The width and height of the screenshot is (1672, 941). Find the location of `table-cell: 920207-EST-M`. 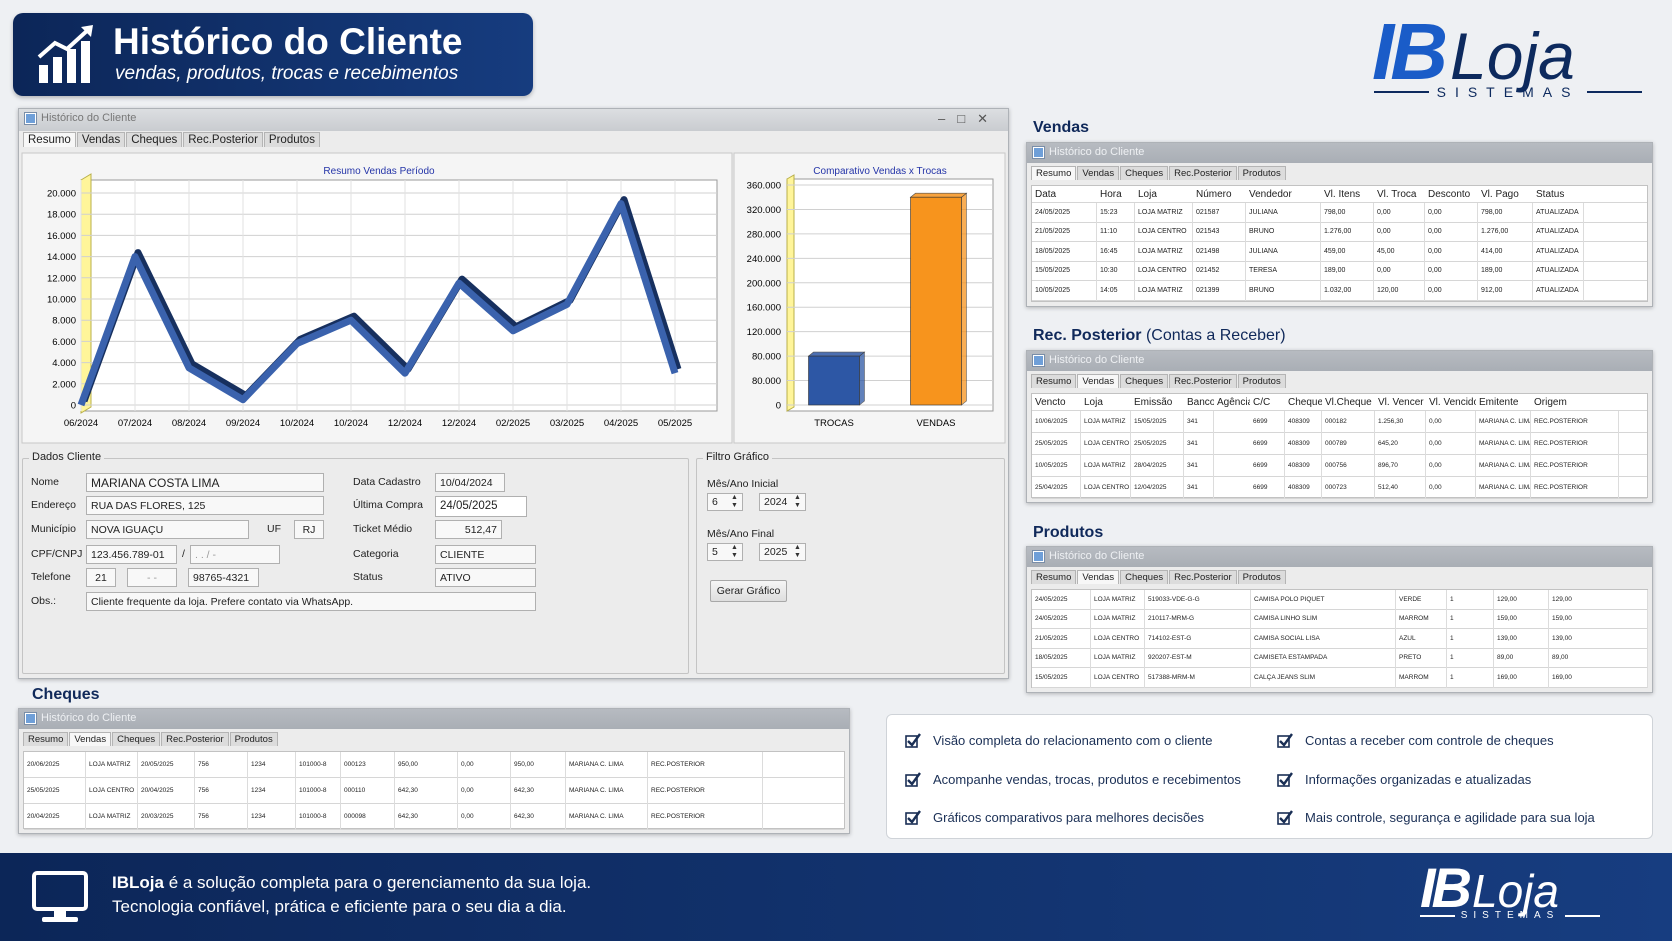

table-cell: 920207-EST-M is located at coordinates (1198, 658).